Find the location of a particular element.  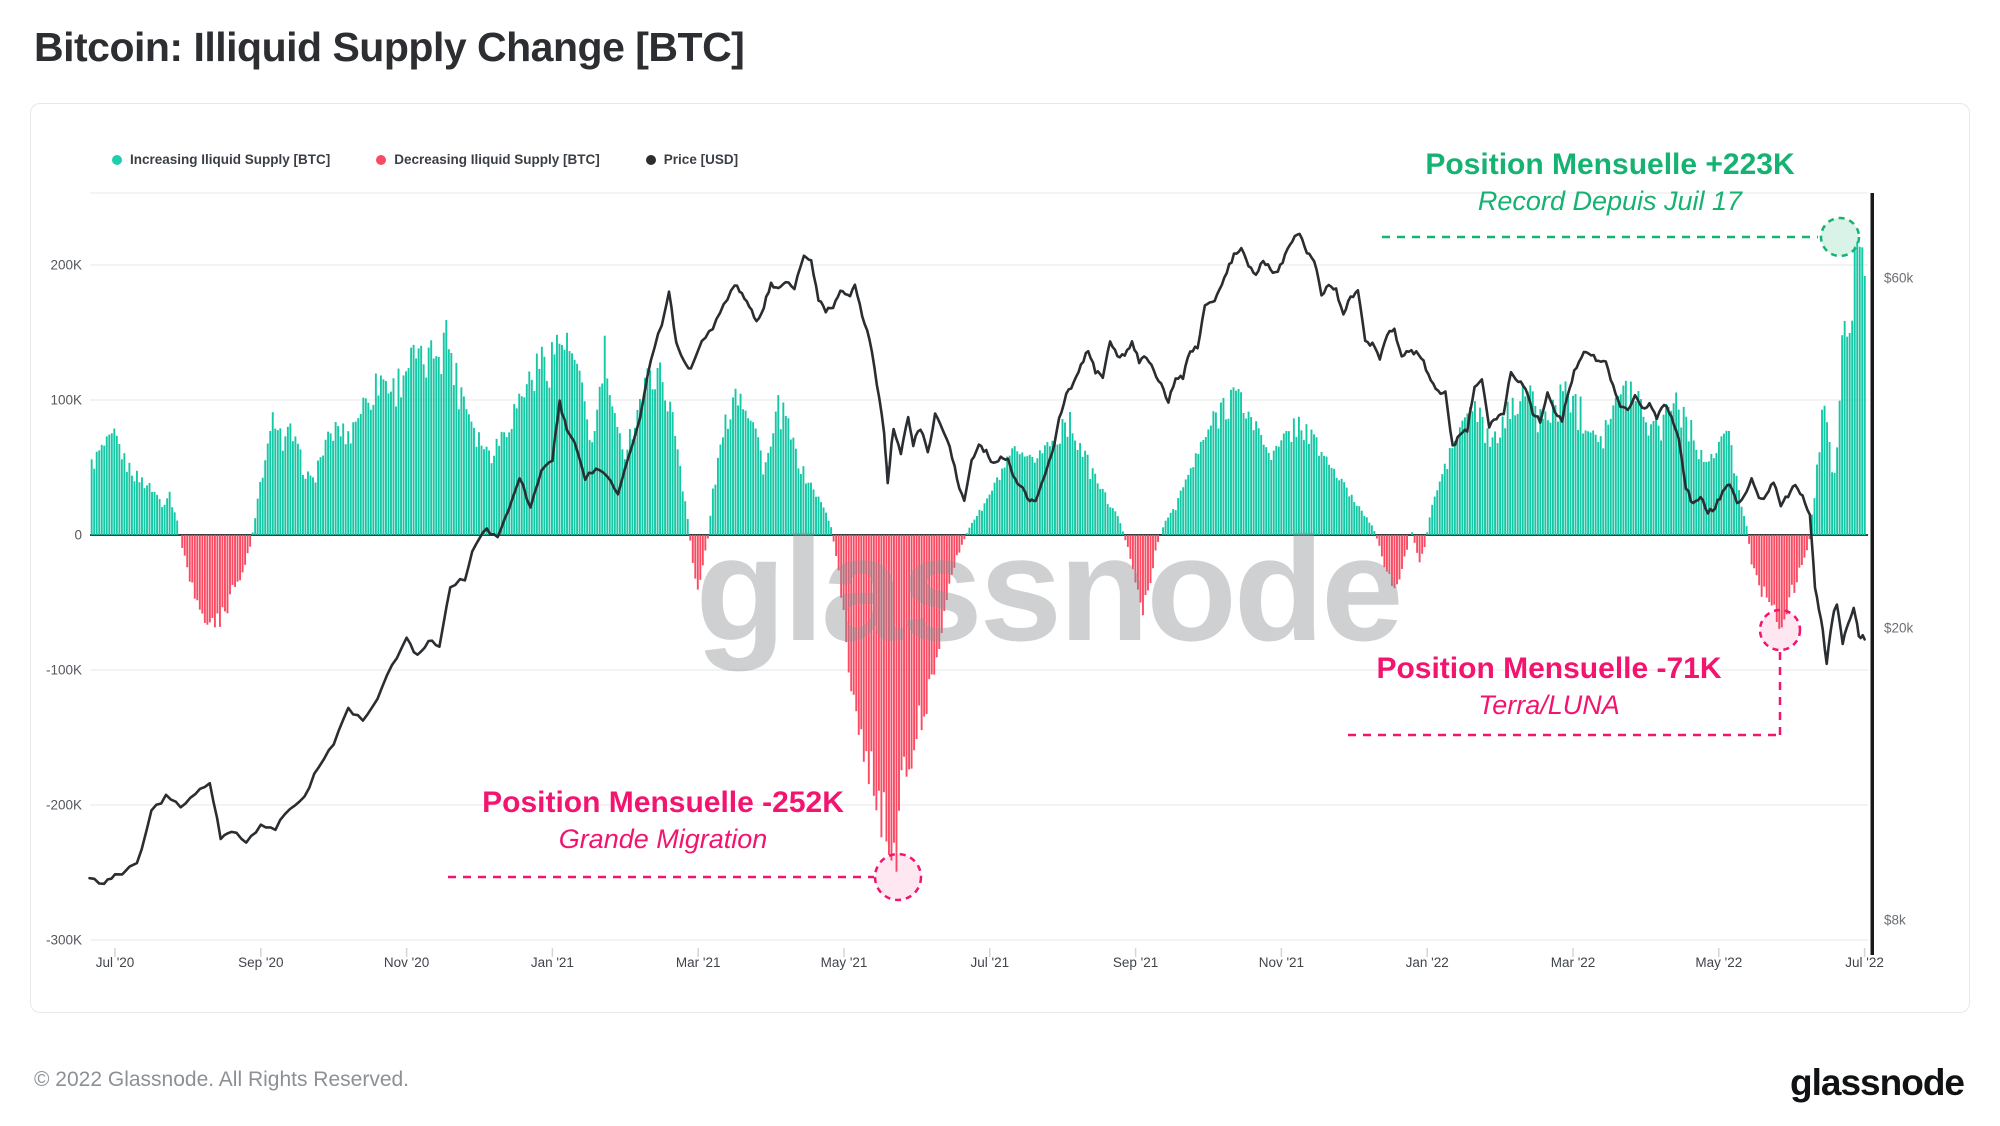

y-axis-left-tick: -300K is located at coordinates (63, 940).